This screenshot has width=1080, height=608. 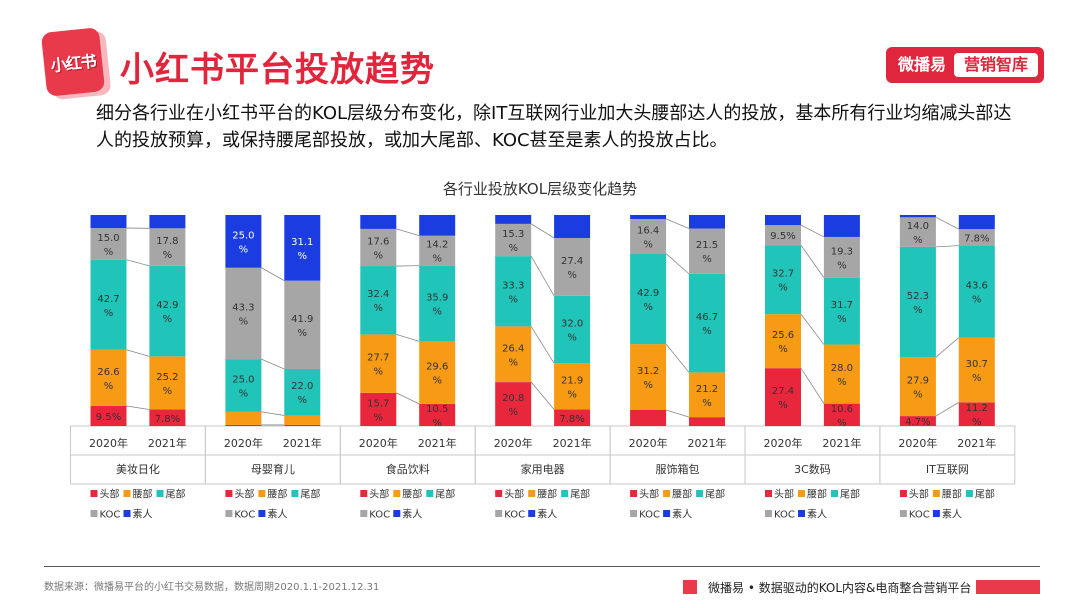 I want to click on logo-text: 小红书, so click(x=73, y=63).